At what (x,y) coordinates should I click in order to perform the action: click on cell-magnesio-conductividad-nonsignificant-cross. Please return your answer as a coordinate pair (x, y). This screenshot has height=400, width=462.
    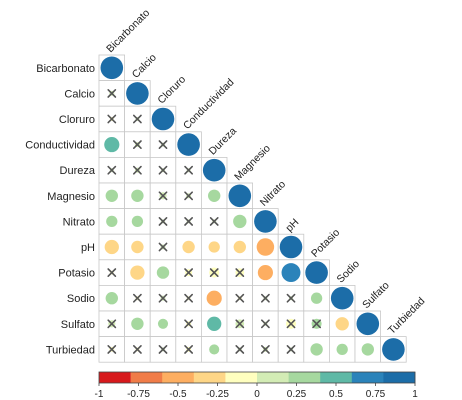
    Looking at the image, I should click on (188, 196).